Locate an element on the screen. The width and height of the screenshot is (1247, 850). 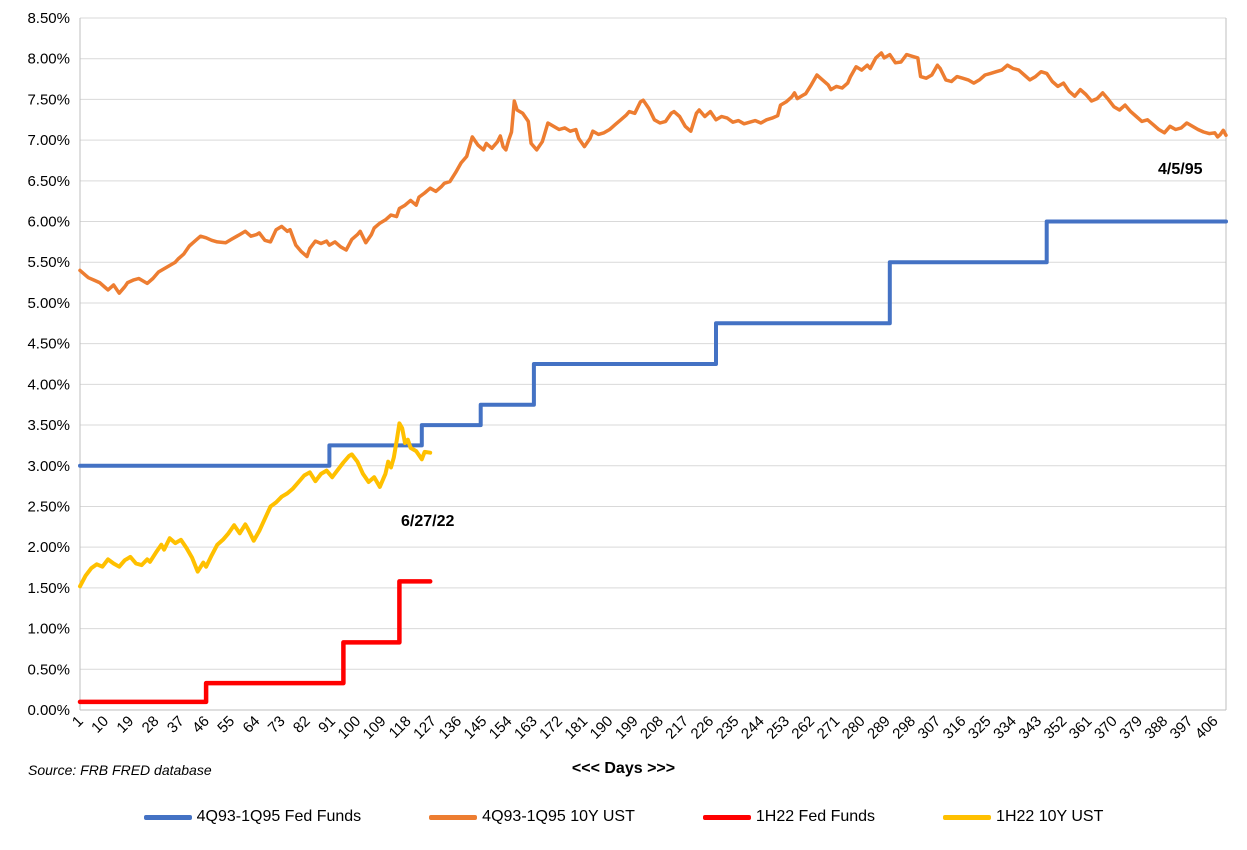
series-line-1h22-fed-funds is located at coordinates (255, 642).